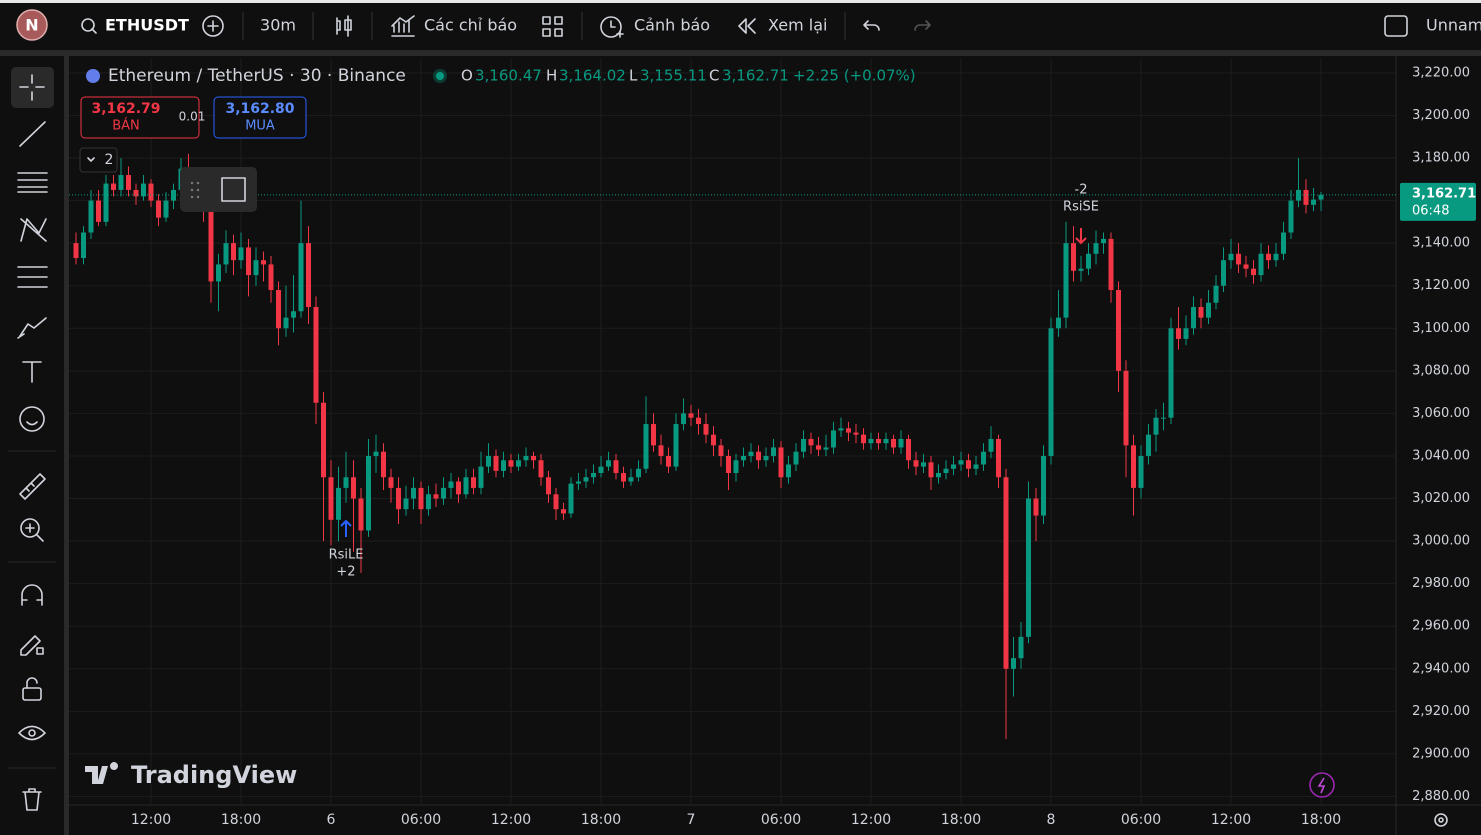  I want to click on object-tree-toggle, so click(98, 160).